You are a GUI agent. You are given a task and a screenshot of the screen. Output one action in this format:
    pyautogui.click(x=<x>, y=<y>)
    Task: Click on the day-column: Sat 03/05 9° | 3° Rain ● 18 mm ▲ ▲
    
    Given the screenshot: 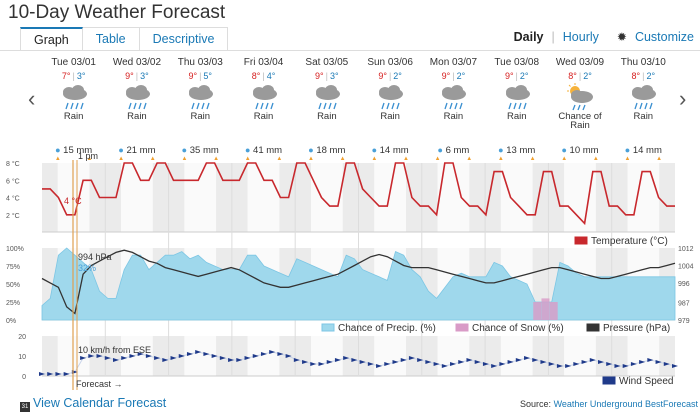 What is the action you would take?
    pyautogui.click(x=326, y=109)
    